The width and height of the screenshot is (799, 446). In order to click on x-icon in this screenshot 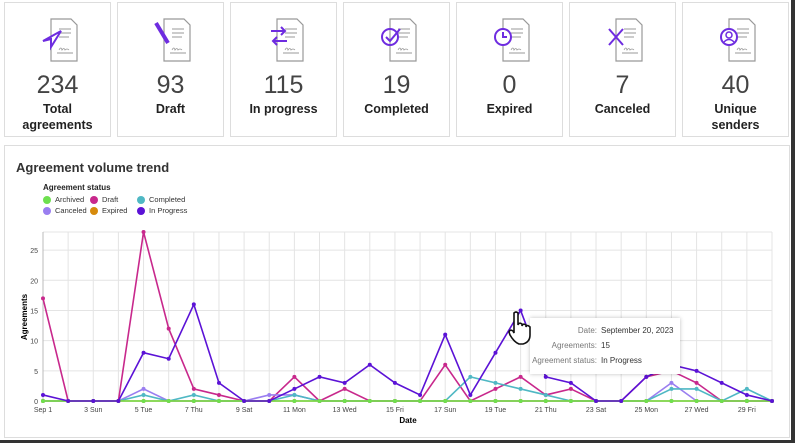, I will do `click(625, 40)`.